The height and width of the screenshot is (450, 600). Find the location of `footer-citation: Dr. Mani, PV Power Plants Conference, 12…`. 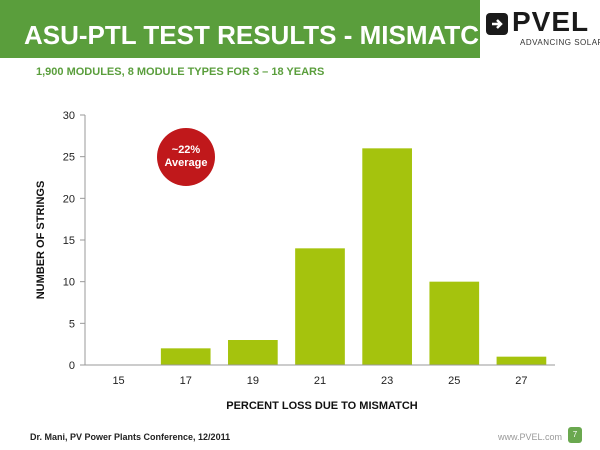

footer-citation: Dr. Mani, PV Power Plants Conference, 12… is located at coordinates (130, 437).